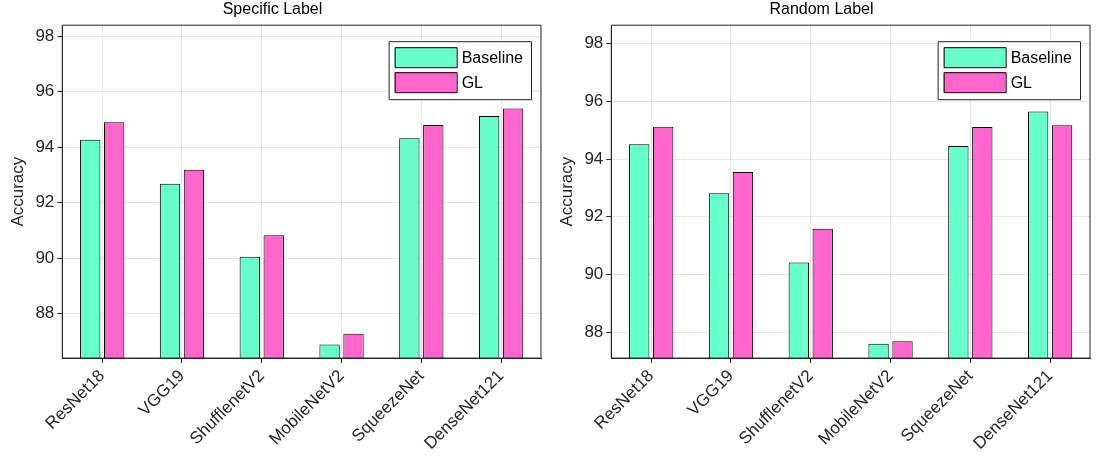 Image resolution: width=1098 pixels, height=457 pixels. Describe the element at coordinates (272, 9) in the screenshot. I see `chart-title: Specific Label` at that location.